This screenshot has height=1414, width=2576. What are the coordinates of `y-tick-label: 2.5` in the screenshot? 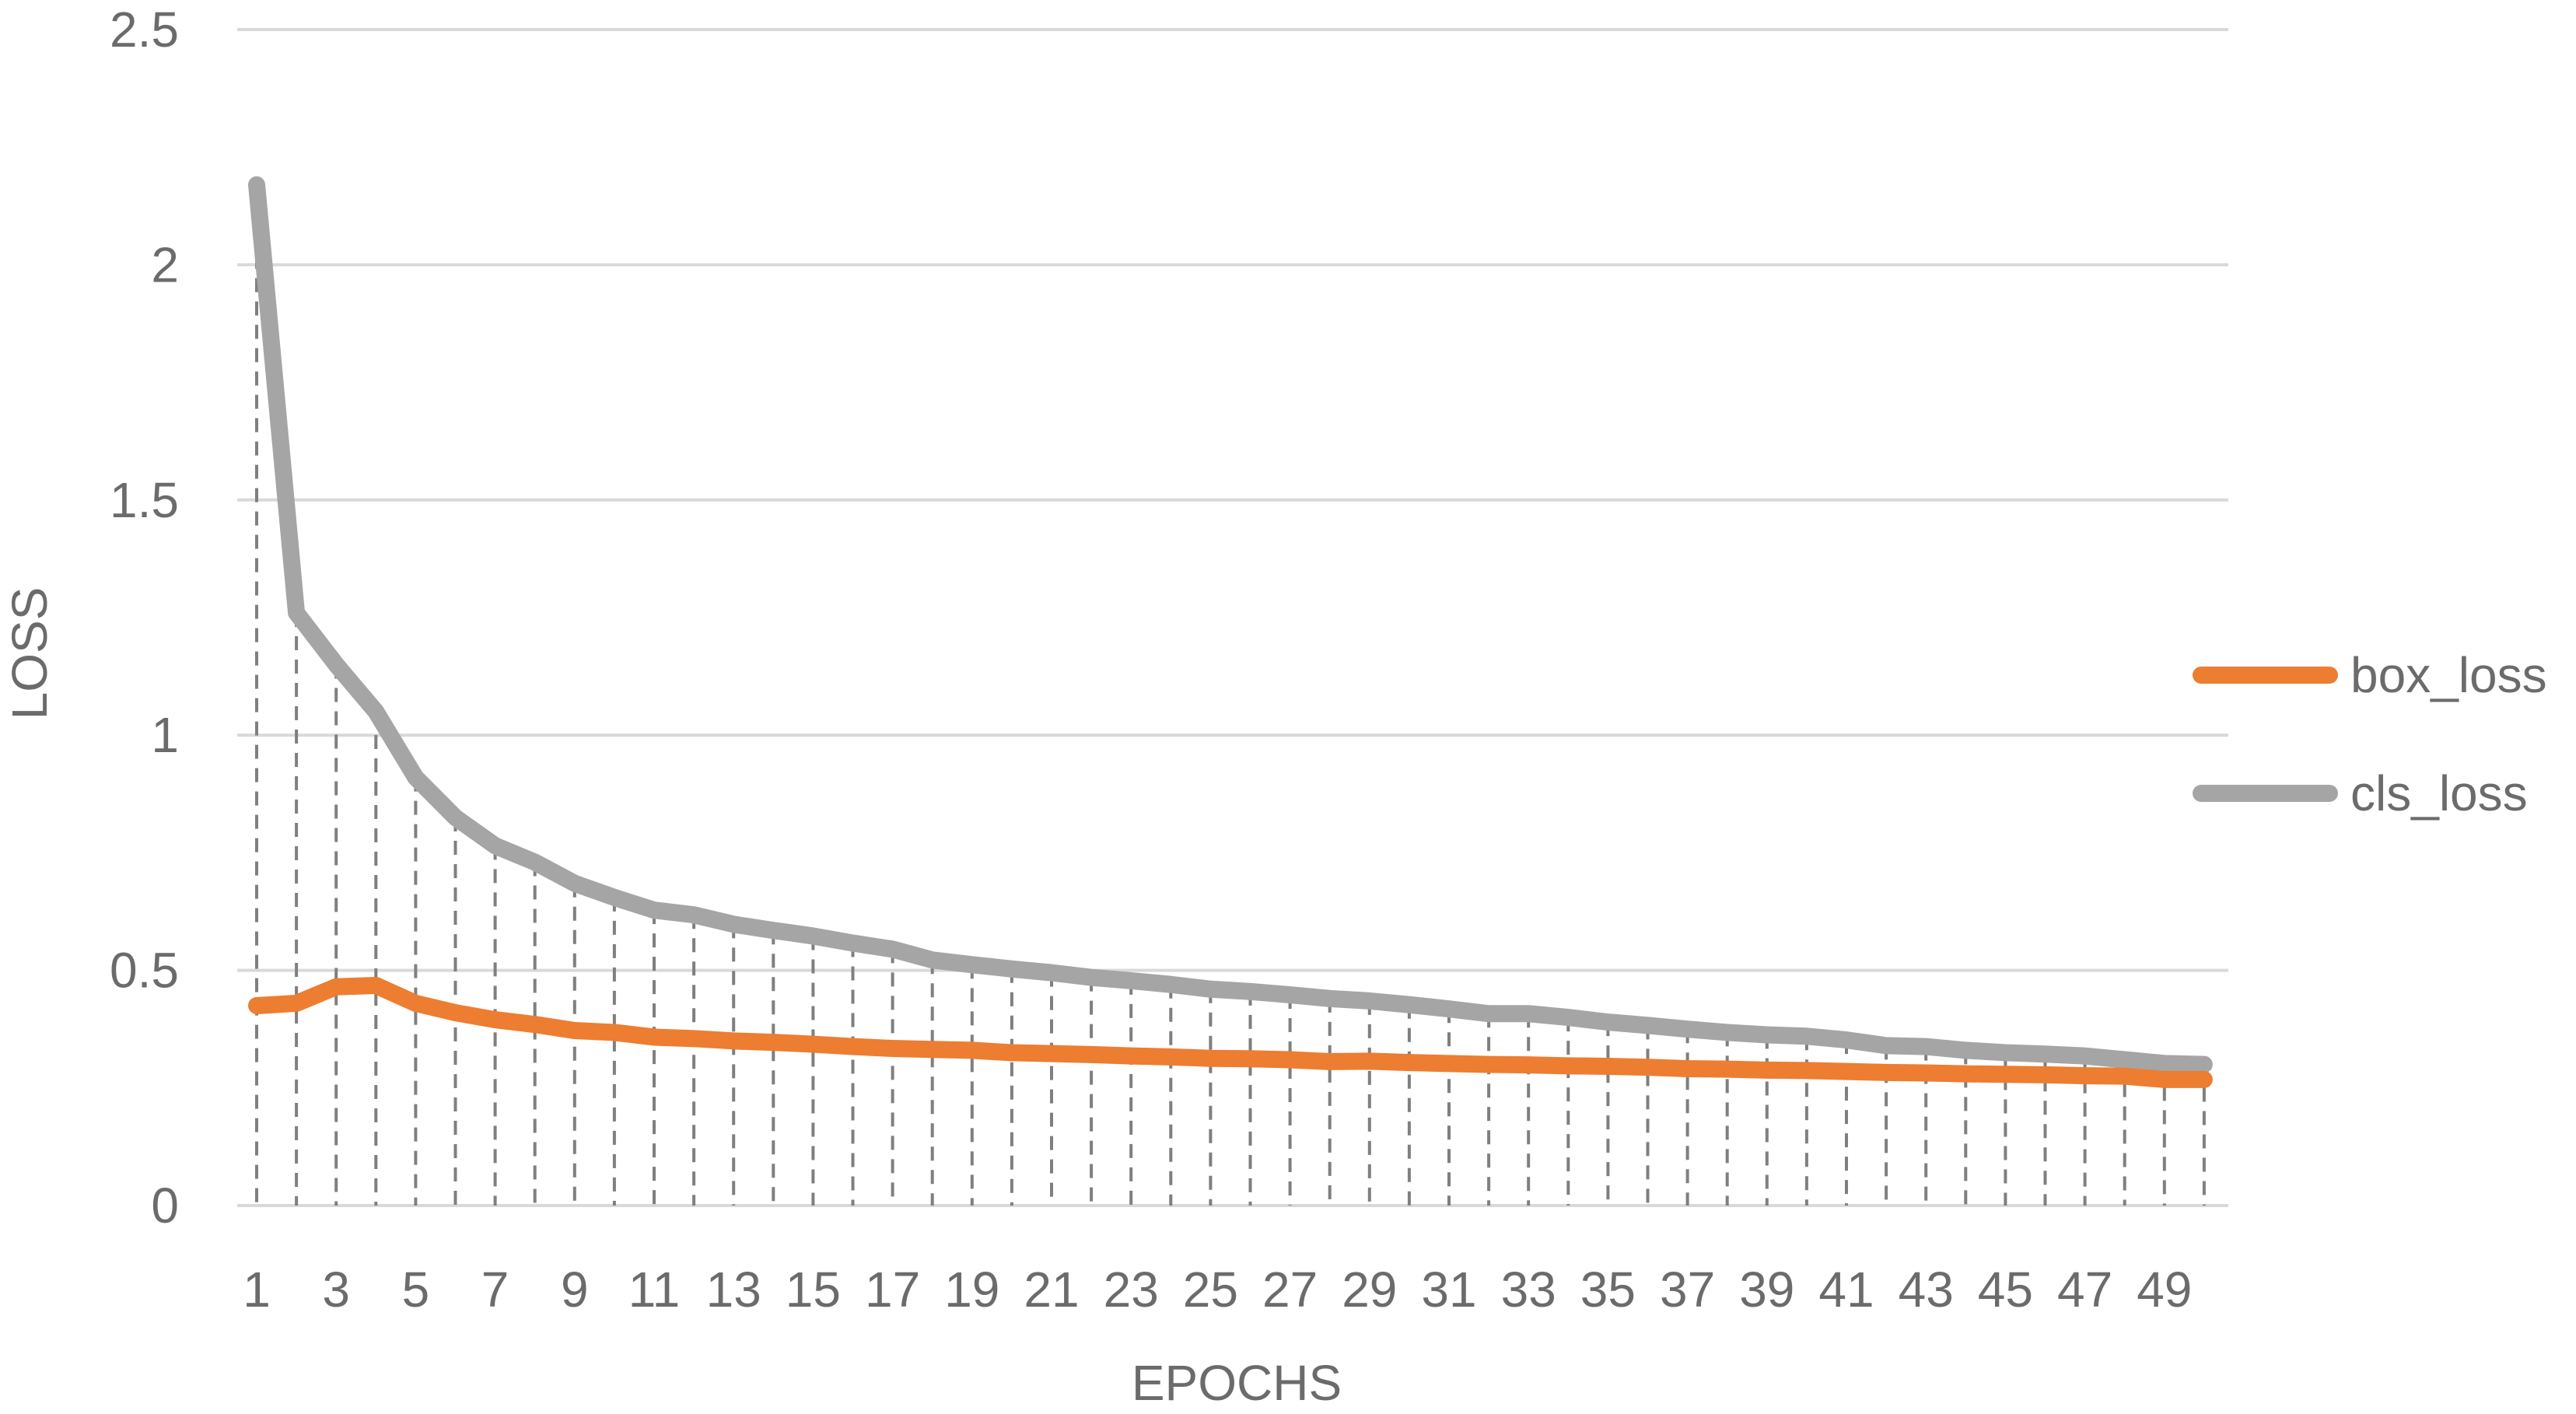 It's located at (145, 30).